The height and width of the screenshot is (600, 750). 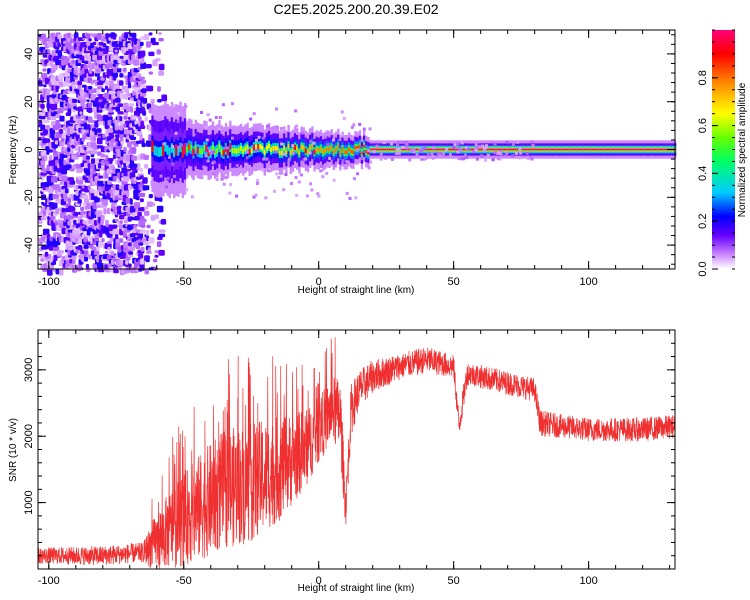 I want to click on colorbar-tick-label: 0.2, so click(x=703, y=221).